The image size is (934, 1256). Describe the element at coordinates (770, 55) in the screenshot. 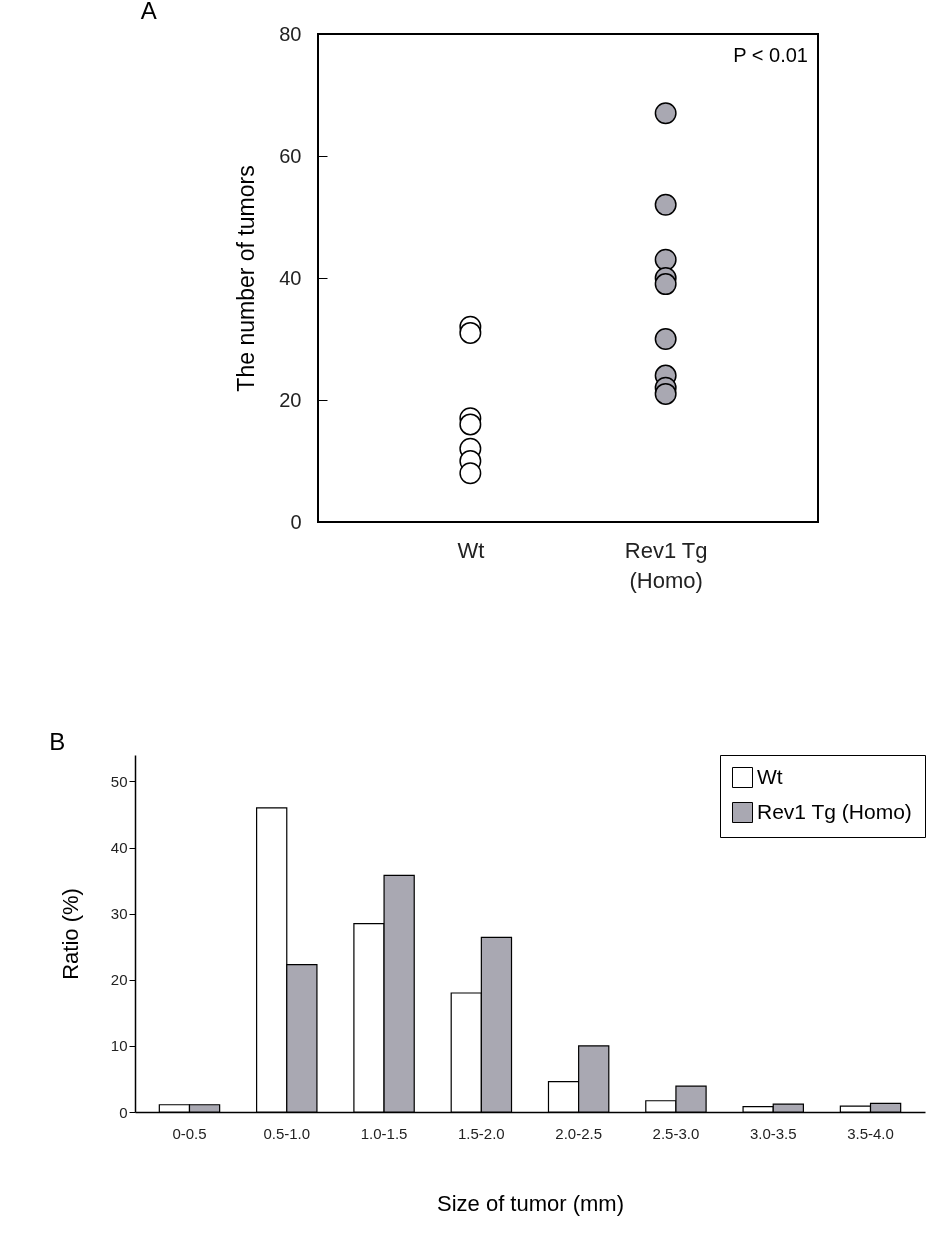

I see `annotation: P < 0.01` at that location.